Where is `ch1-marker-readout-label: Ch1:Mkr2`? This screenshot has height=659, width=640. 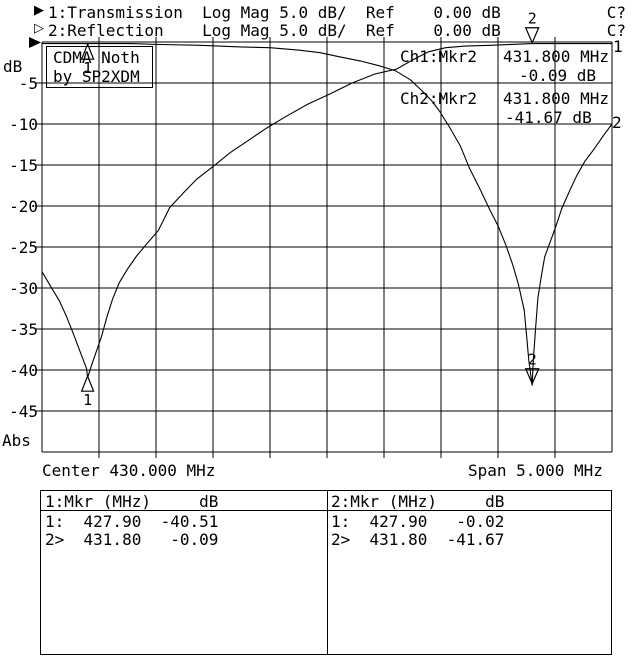 ch1-marker-readout-label: Ch1:Mkr2 is located at coordinates (439, 56).